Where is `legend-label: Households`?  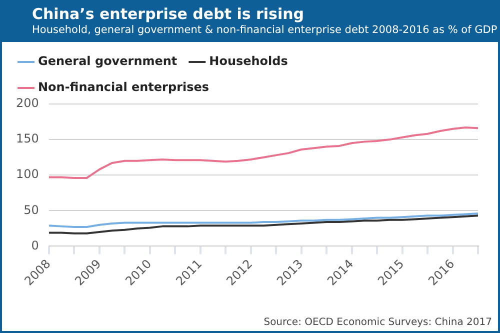 legend-label: Households is located at coordinates (248, 61).